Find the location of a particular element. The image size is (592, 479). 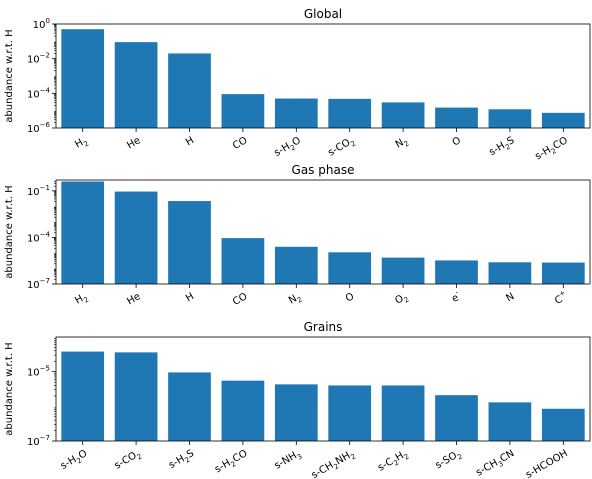

panel-title: Grains is located at coordinates (323, 327).